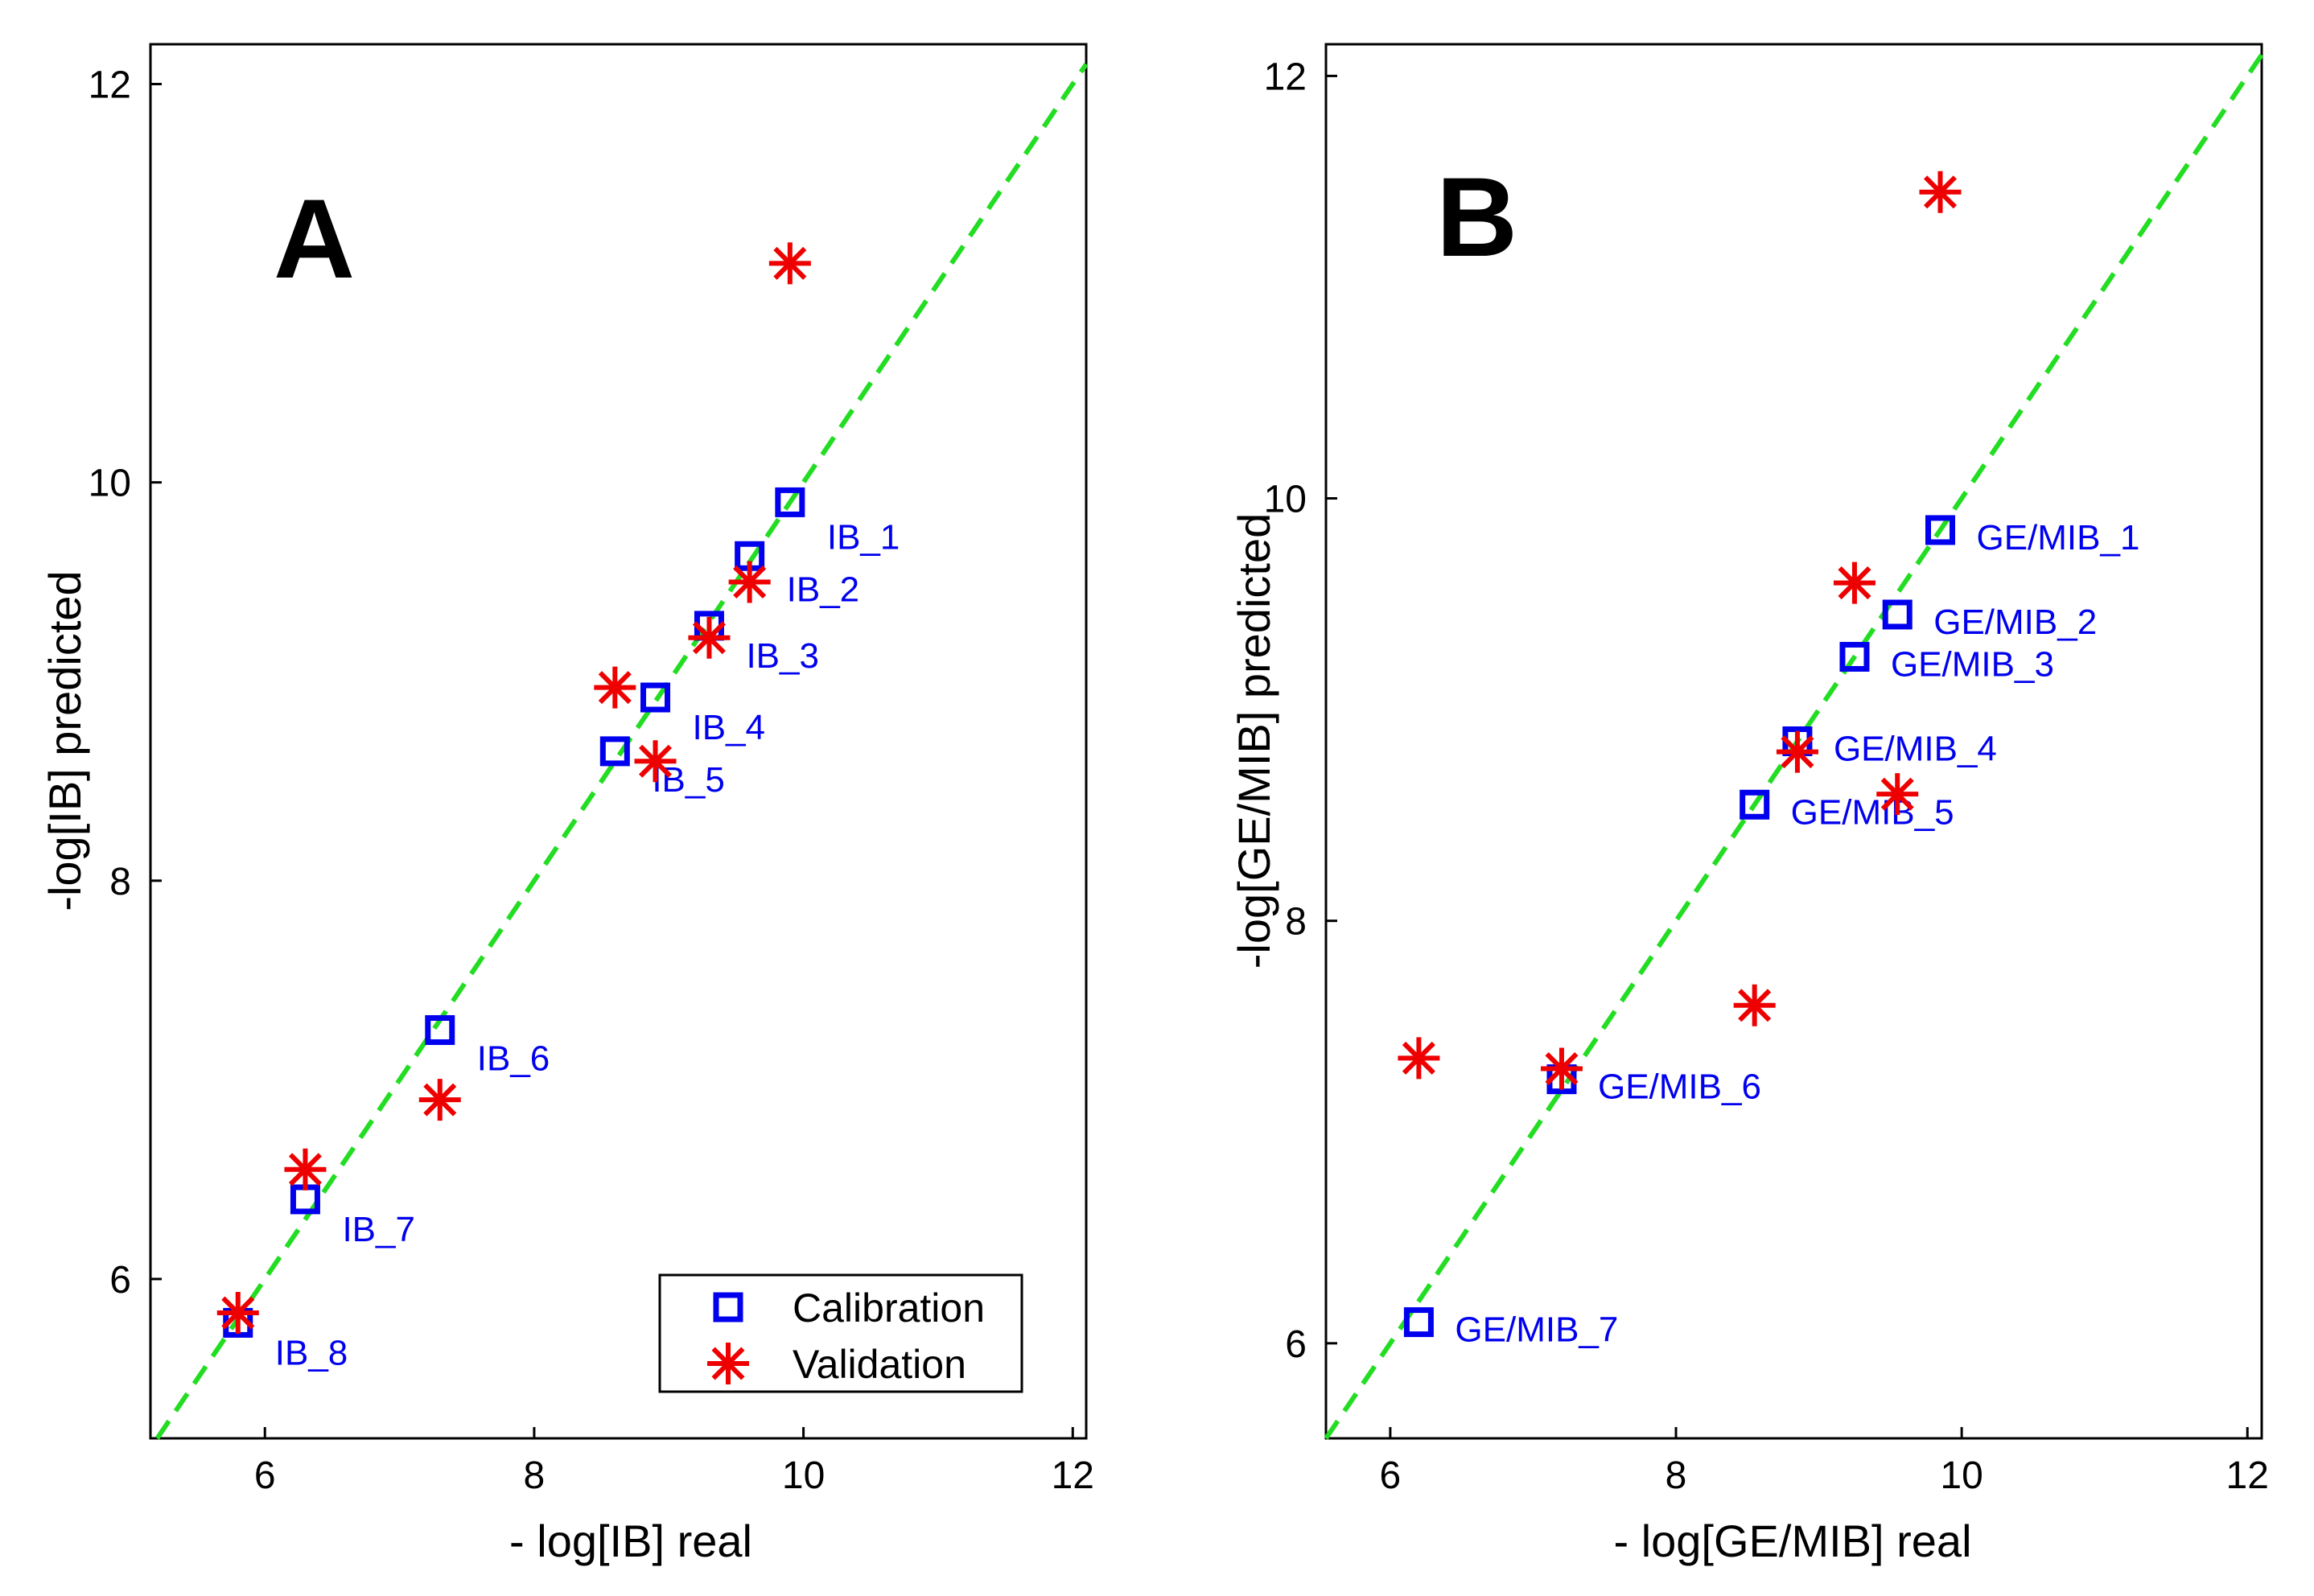  Describe the element at coordinates (1792, 1541) in the screenshot. I see `x-axis-label: - log[GE/MIB] real` at that location.